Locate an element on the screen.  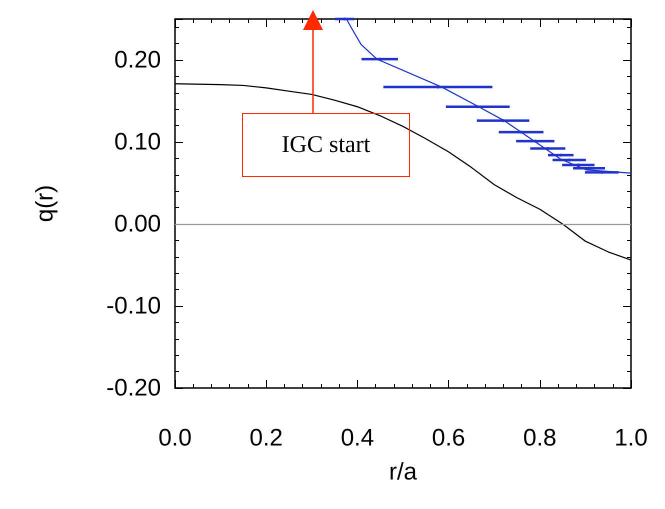
x-tick-label: 0.2 is located at coordinates (266, 438).